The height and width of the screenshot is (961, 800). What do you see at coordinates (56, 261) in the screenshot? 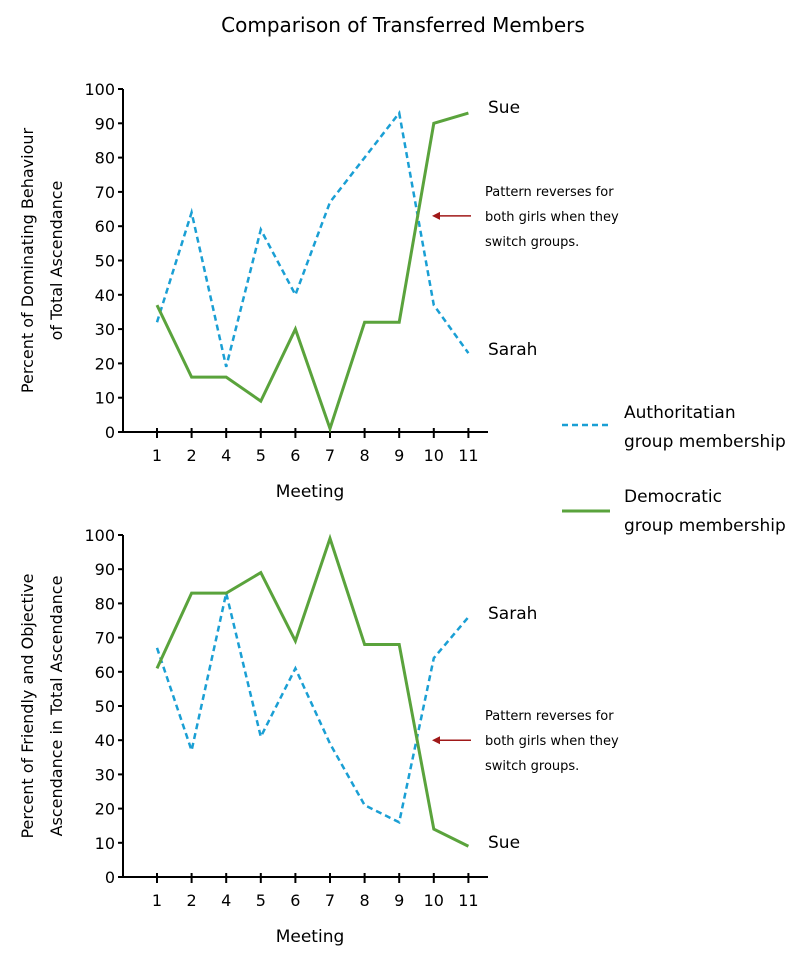
I see `y-axis-label-line2: of Total Ascendance` at bounding box center [56, 261].